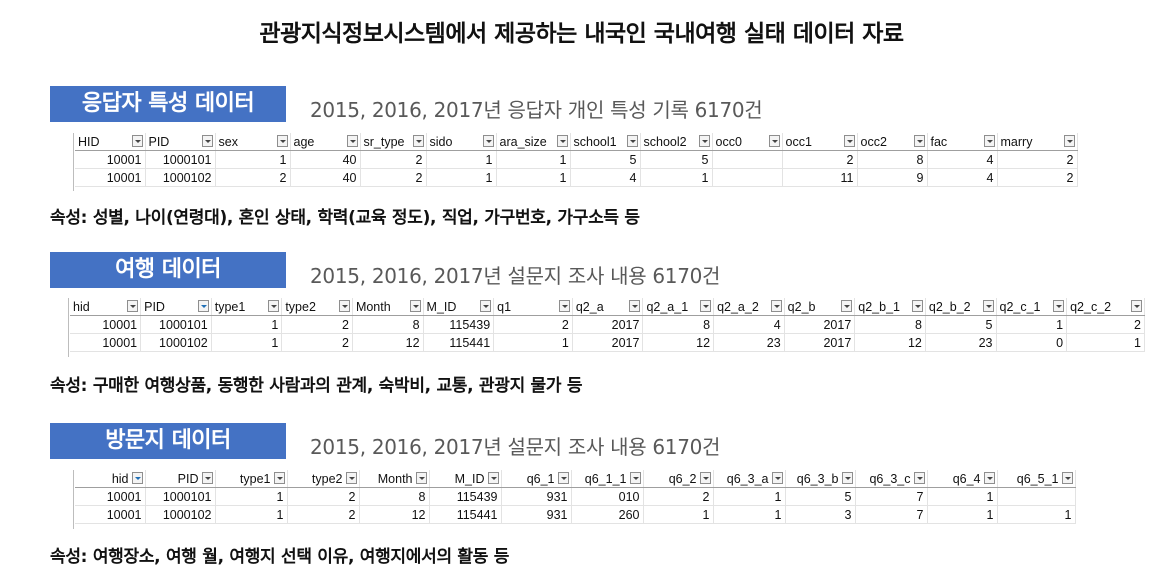  What do you see at coordinates (961, 342) in the screenshot?
I see `table-cell: 23` at bounding box center [961, 342].